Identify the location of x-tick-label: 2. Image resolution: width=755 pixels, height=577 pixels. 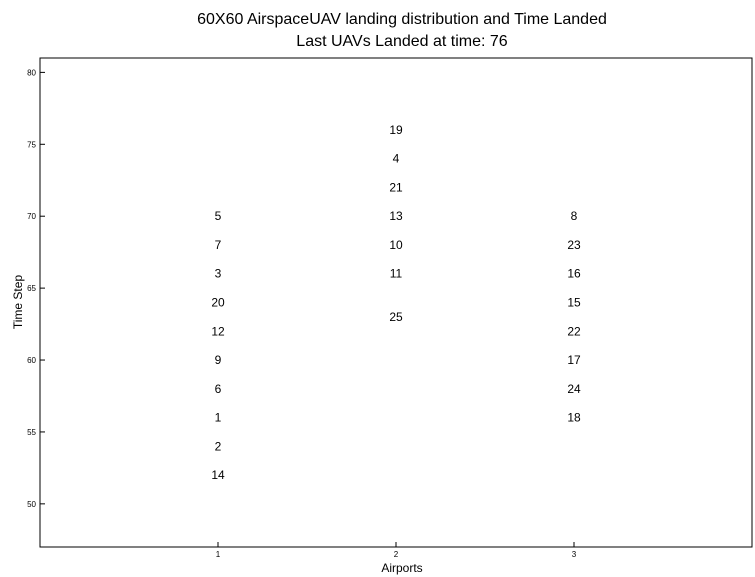
(396, 554).